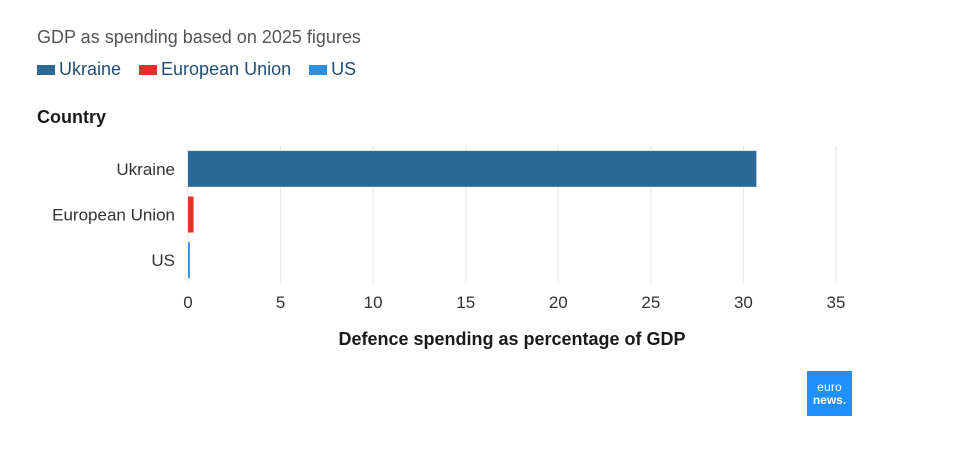 This screenshot has height=474, width=960. I want to click on legend-swatch-ukraine, so click(46, 69).